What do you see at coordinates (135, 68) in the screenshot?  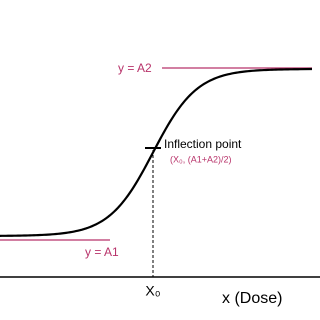 I see `upper-asymptote-label: y = A2` at bounding box center [135, 68].